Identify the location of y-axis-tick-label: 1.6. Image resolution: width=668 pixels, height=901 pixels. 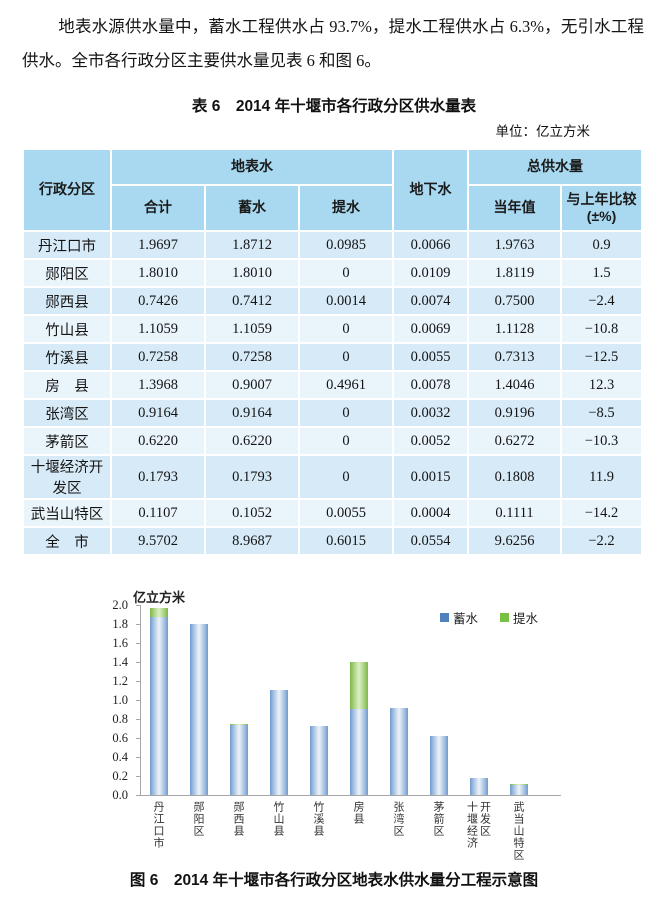
(120, 643).